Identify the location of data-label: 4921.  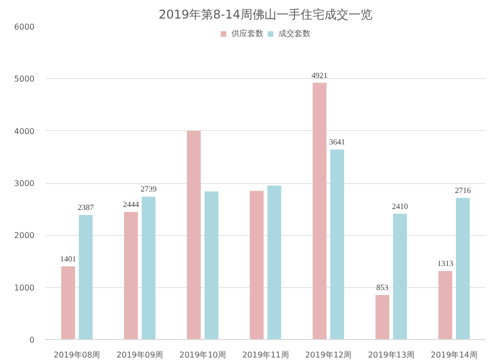
(320, 75).